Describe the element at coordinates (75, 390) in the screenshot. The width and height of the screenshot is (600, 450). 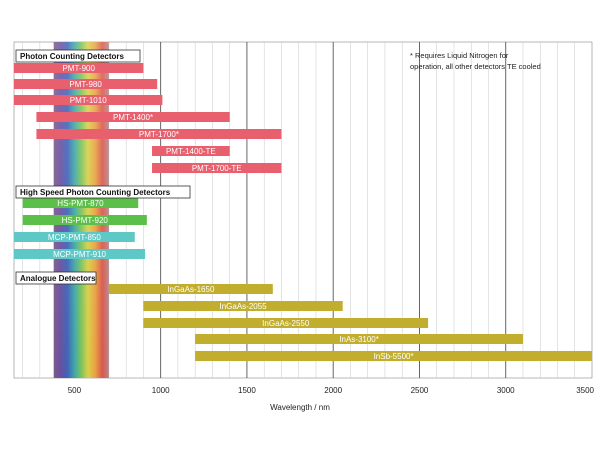
I see `x-tick-label: 500` at that location.